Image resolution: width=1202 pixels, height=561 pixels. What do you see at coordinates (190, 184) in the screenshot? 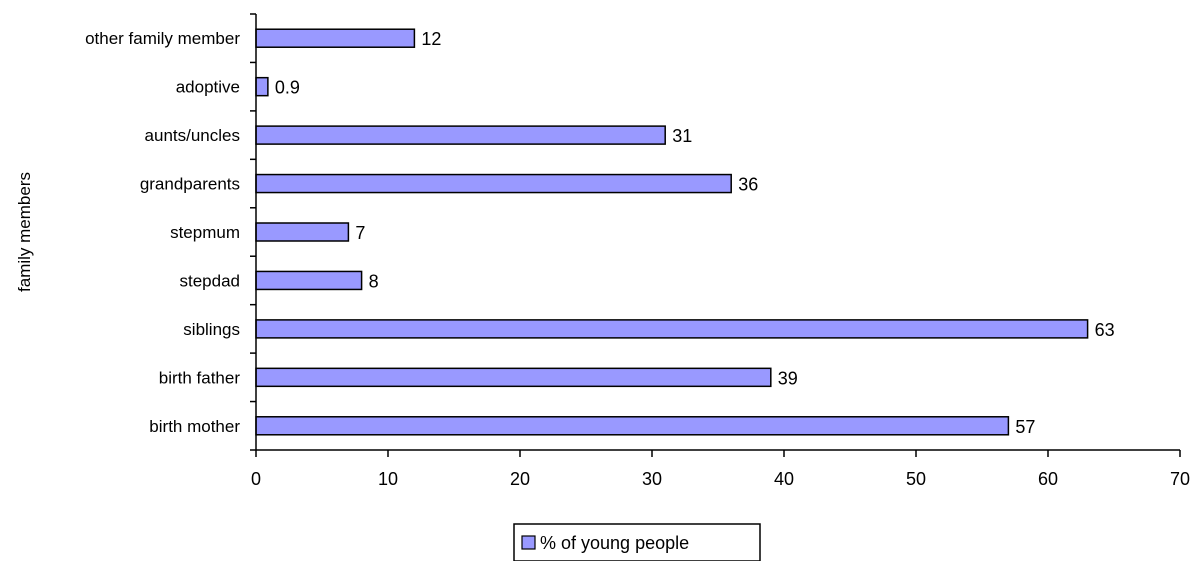
I see `category-label: grandparents` at bounding box center [190, 184].